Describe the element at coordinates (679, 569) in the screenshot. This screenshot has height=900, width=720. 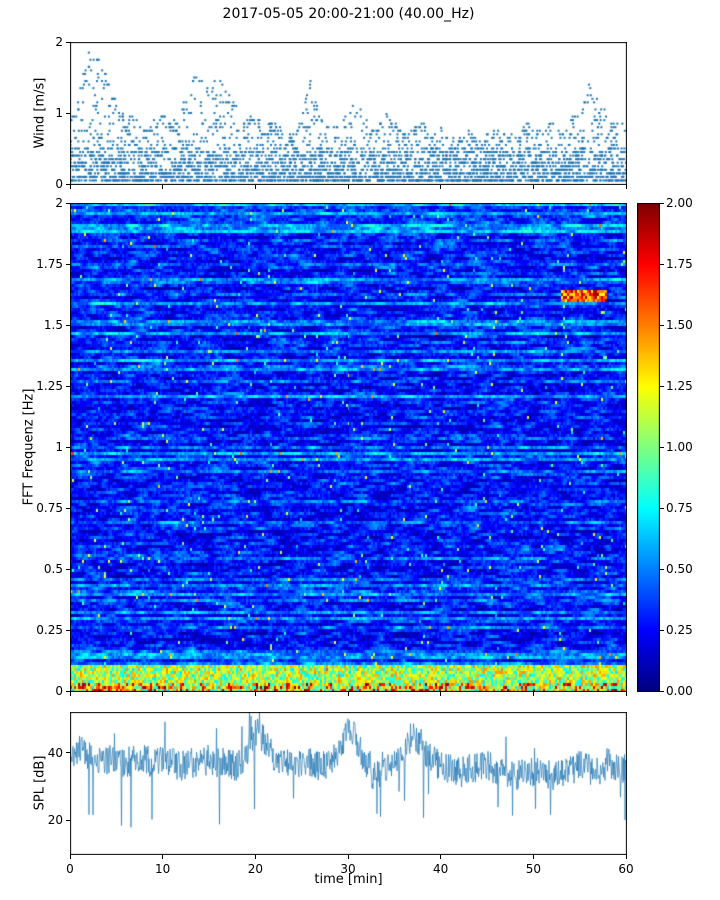
I see `colorbar-tick-label: 0.50` at that location.